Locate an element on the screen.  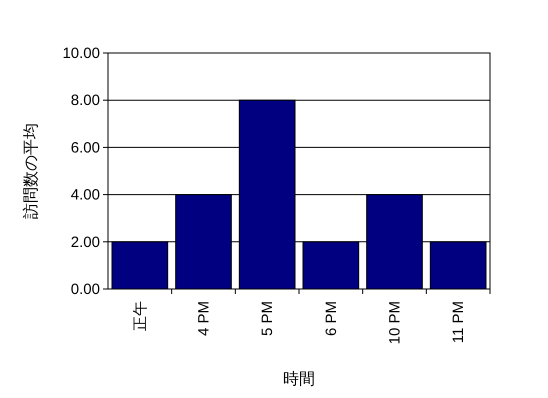
y-axis-title: 訪問数の平均 is located at coordinates (31, 171).